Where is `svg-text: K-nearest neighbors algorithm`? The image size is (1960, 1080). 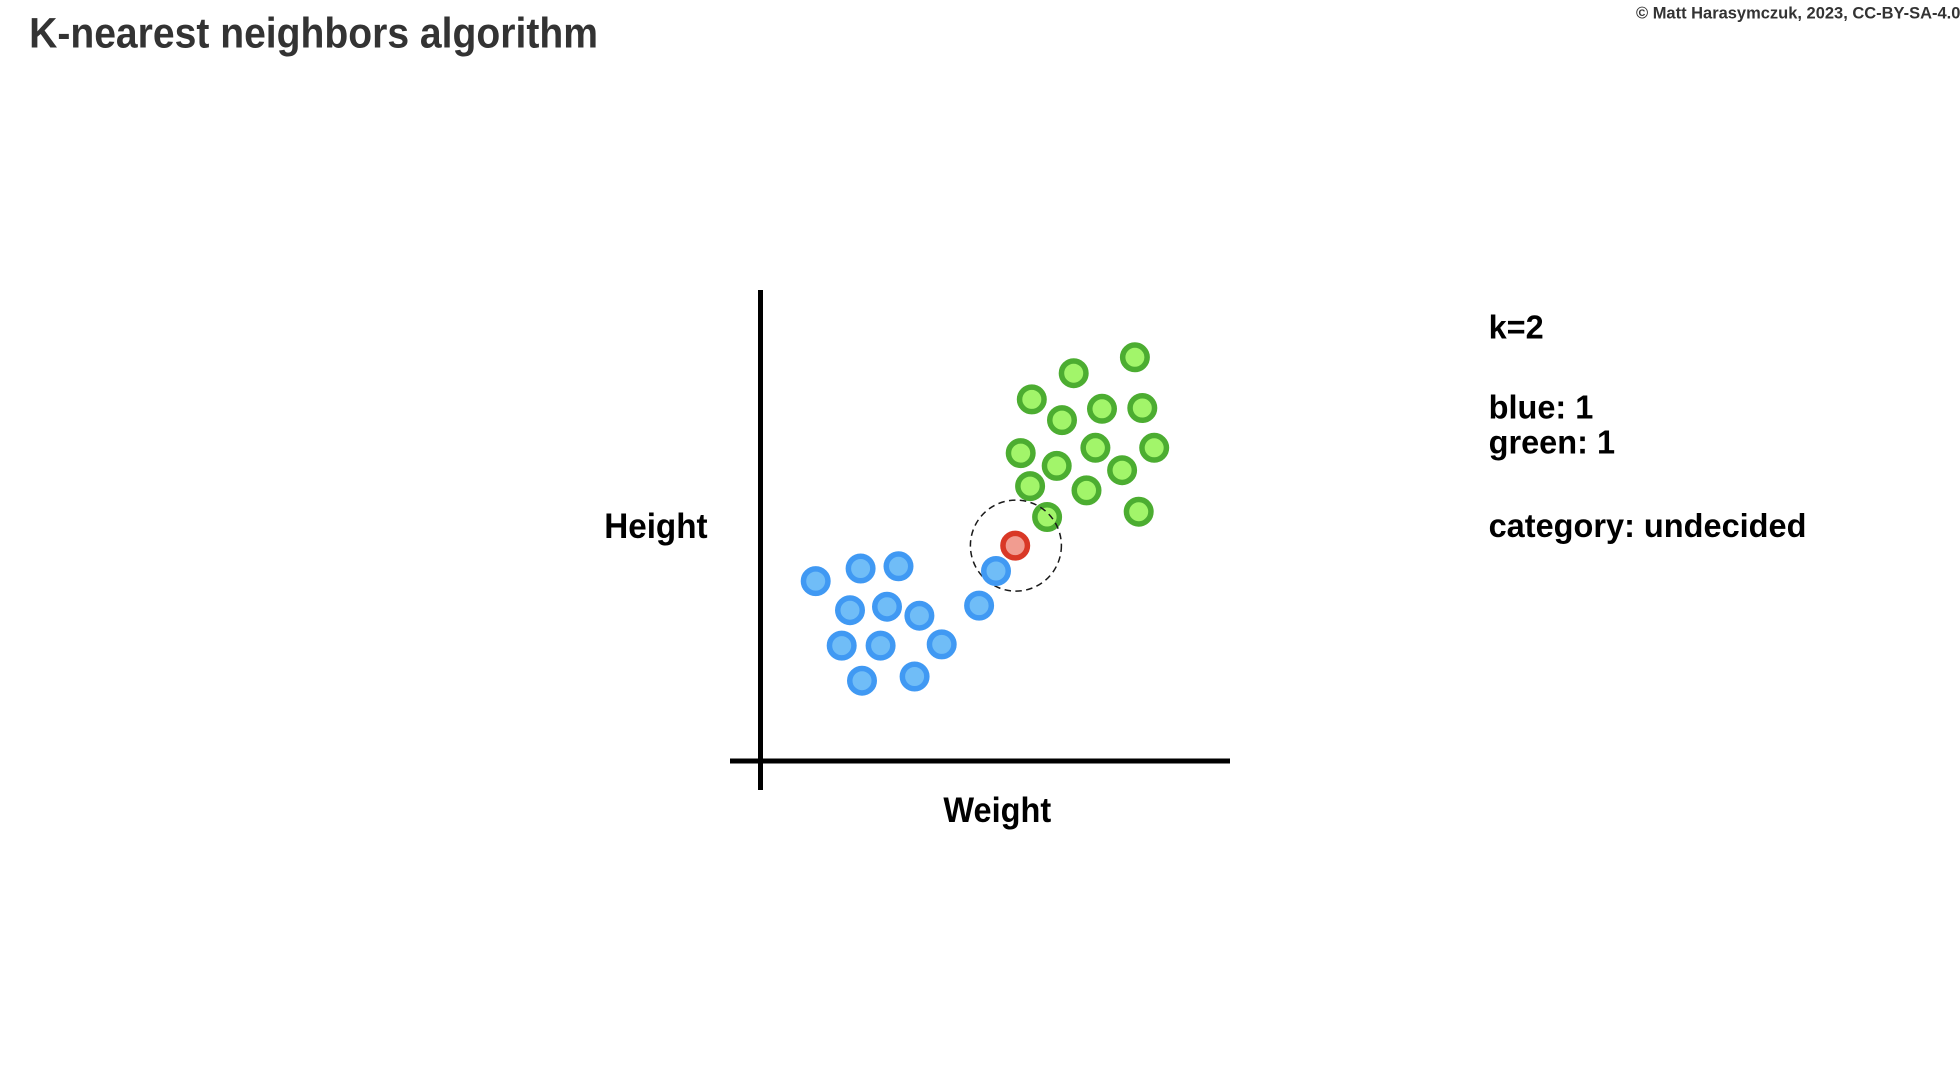
svg-text: K-nearest neighbors algorithm is located at coordinates (313, 33).